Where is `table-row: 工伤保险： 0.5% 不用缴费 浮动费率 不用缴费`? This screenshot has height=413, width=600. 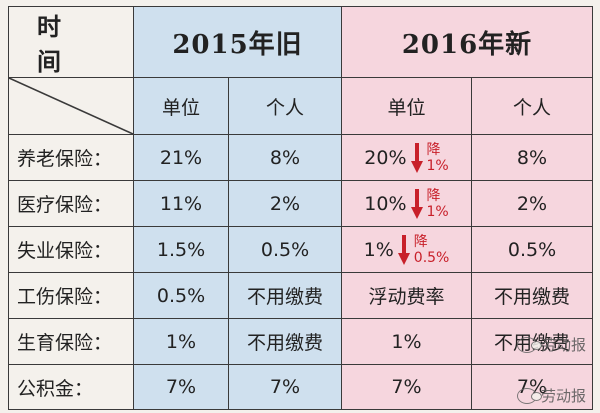
table-row: 工伤保险： 0.5% 不用缴费 浮动费率 不用缴费 is located at coordinates (300, 295).